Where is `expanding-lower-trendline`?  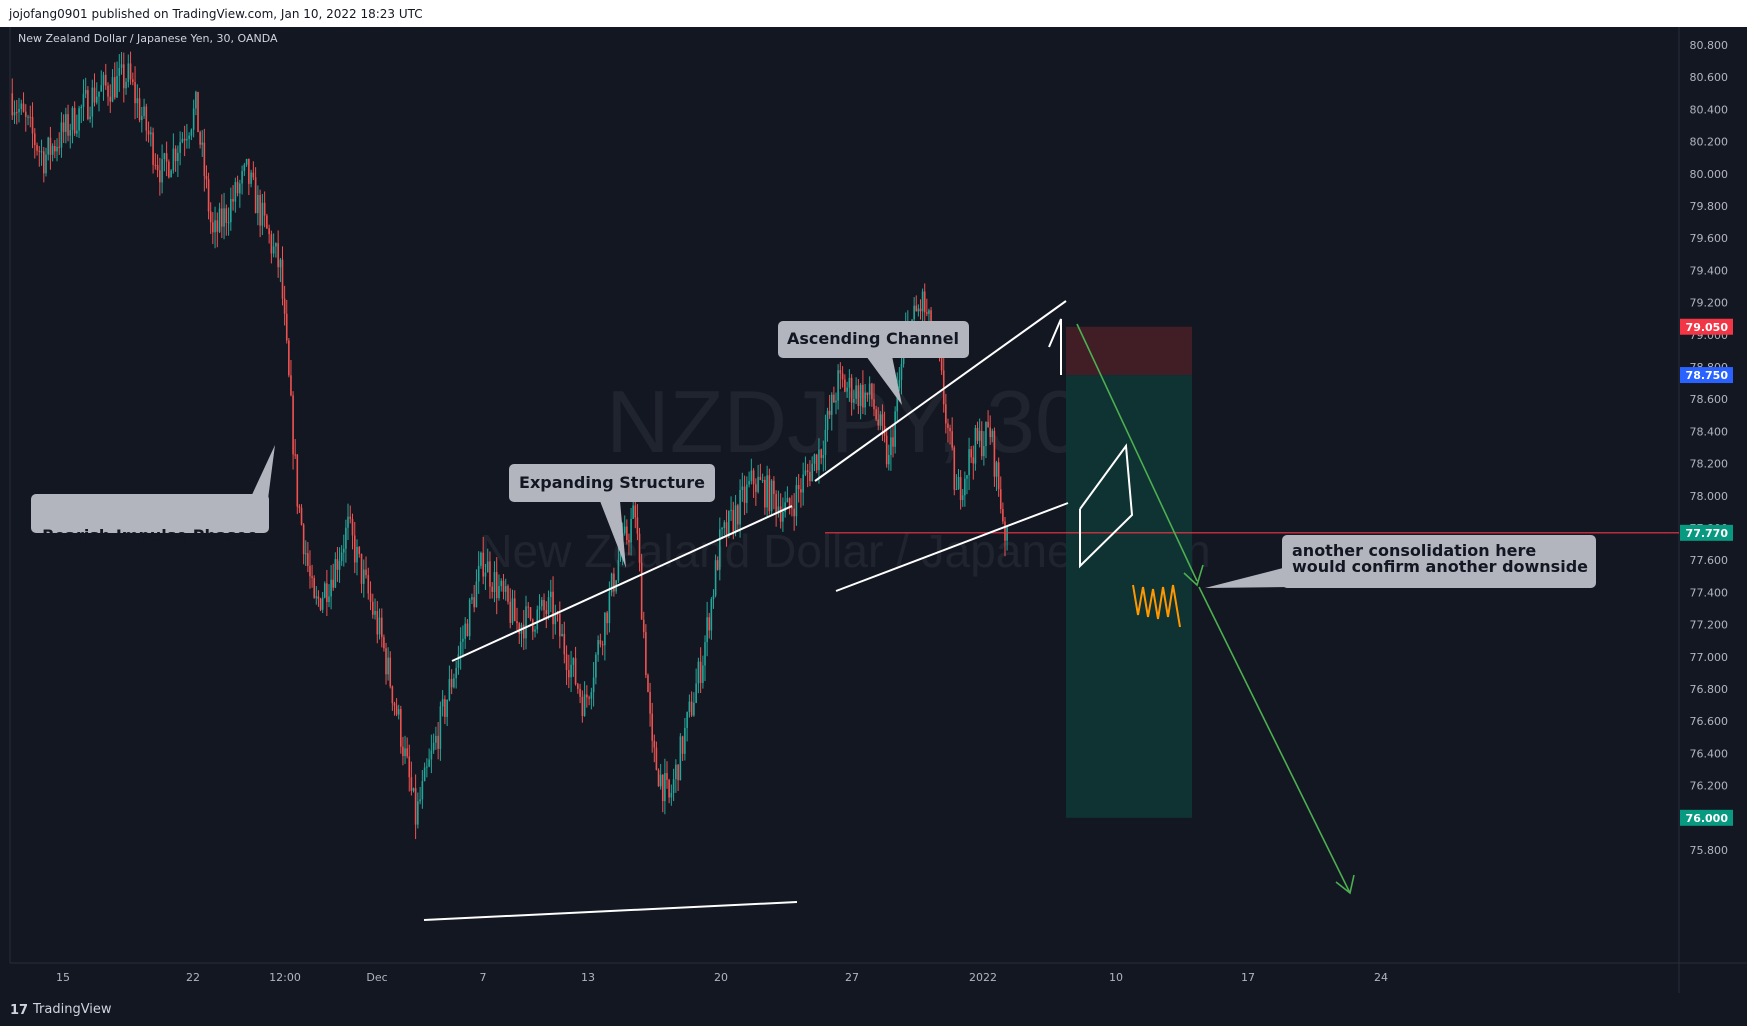
expanding-lower-trendline is located at coordinates (610, 911).